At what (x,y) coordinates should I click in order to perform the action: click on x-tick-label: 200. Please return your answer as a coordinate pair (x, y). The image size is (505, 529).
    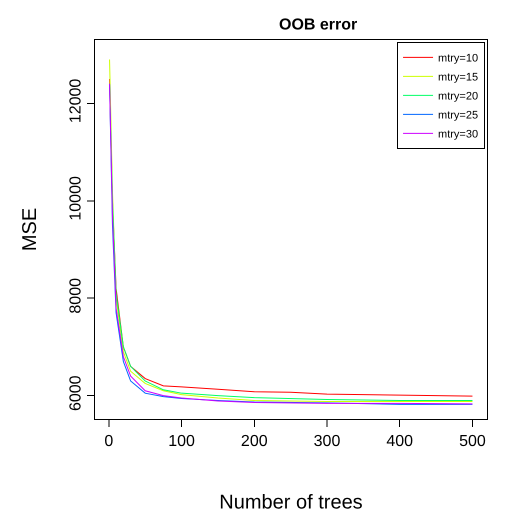
    Looking at the image, I should click on (254, 441).